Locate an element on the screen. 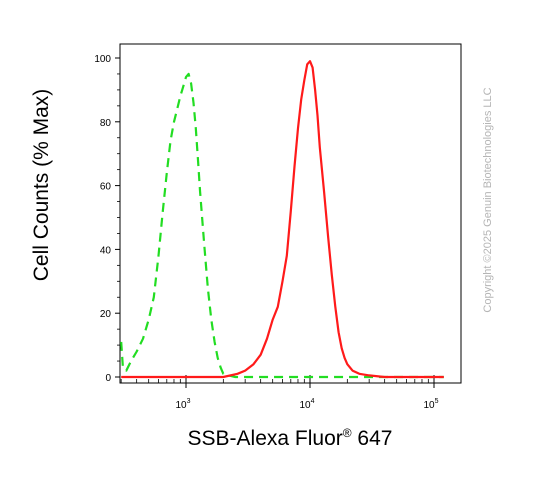 This screenshot has width=541, height=482. y-tick-label: 80 is located at coordinates (106, 123).